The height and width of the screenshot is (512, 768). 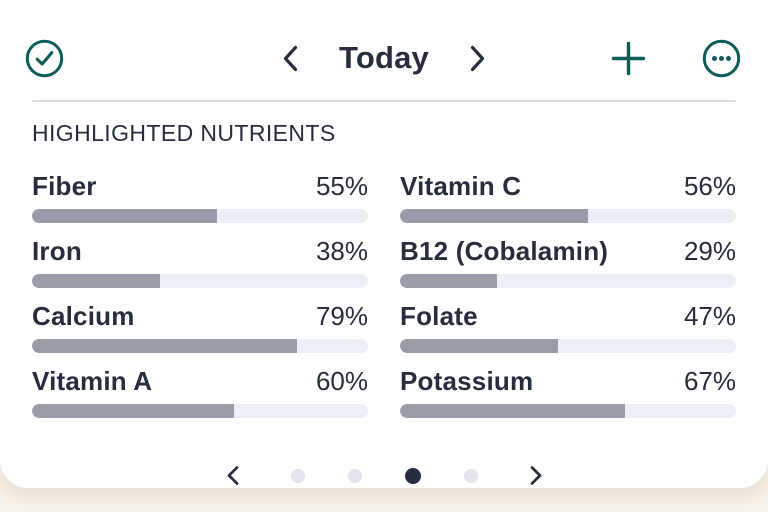 I want to click on add-button, so click(x=628, y=58).